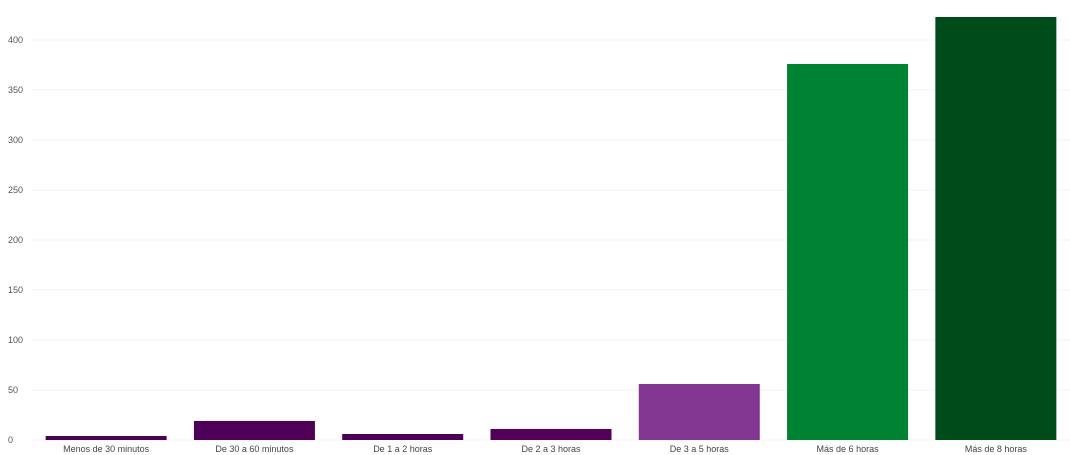  Describe the element at coordinates (15, 190) in the screenshot. I see `y-tick-label: 250` at that location.